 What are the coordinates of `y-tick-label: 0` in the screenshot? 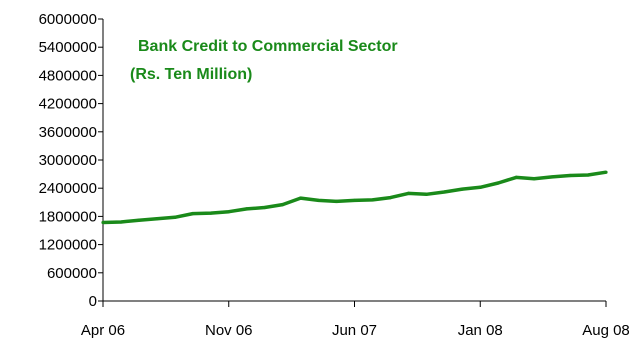 It's located at (93, 301).